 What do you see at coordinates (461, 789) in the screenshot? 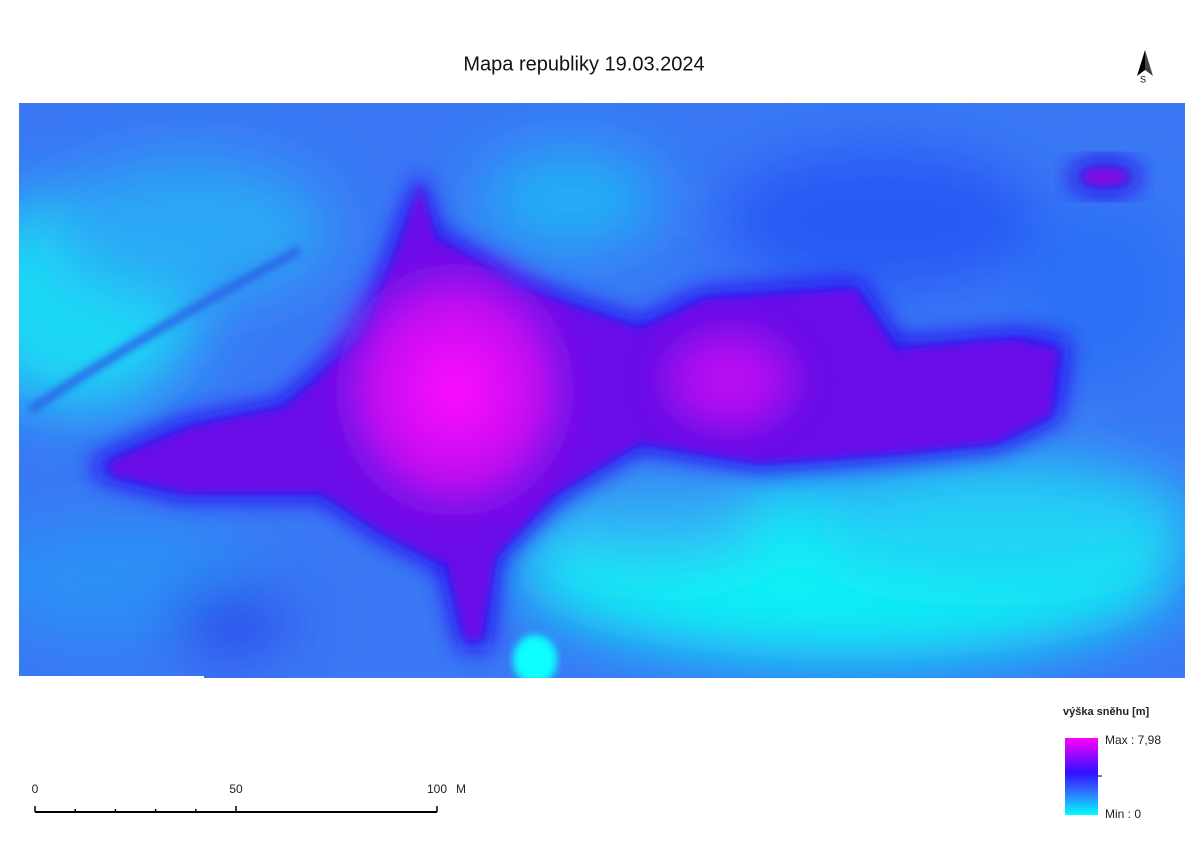
I see `scale-unit: M` at bounding box center [461, 789].